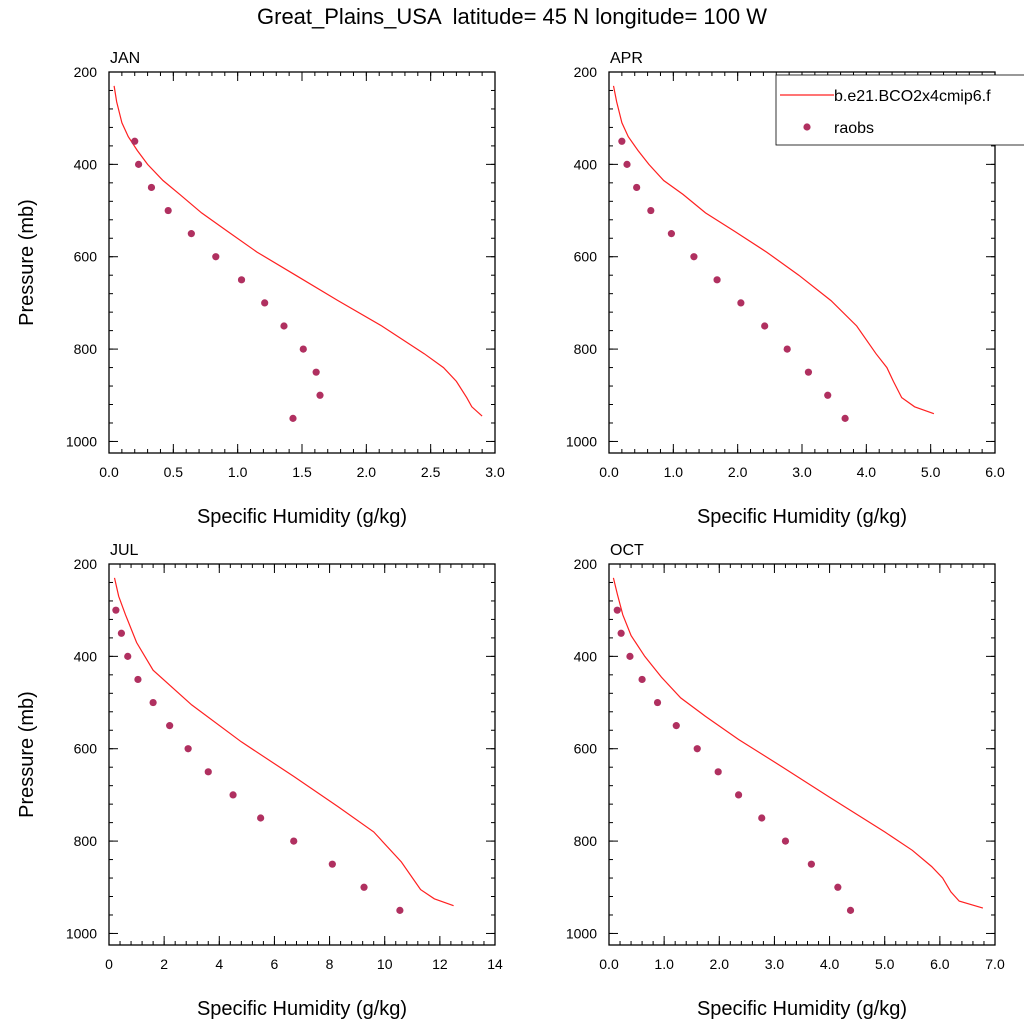 This screenshot has width=1024, height=1029. Describe the element at coordinates (854, 128) in the screenshot. I see `legend-obs-label: raobs` at that location.